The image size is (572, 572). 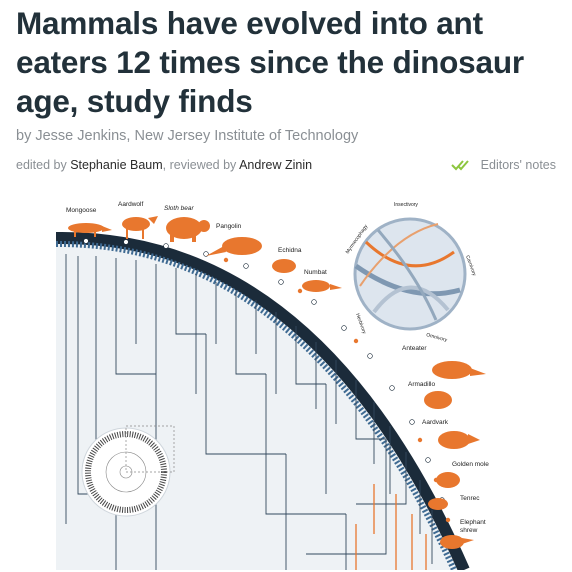 I want to click on diet-chord-diagram, so click(x=410, y=274).